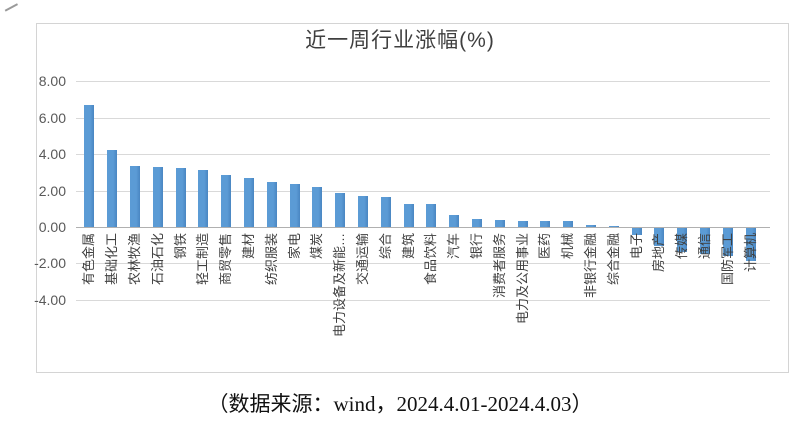 This screenshot has width=800, height=429. What do you see at coordinates (430, 259) in the screenshot?
I see `x-axis-category-label: 食品饮料` at bounding box center [430, 259].